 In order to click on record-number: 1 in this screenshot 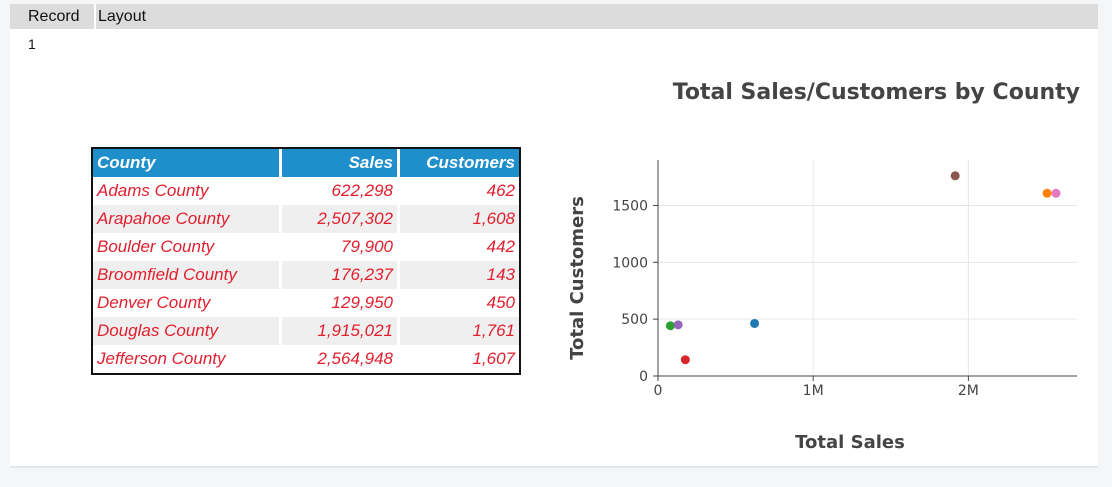, I will do `click(32, 44)`.